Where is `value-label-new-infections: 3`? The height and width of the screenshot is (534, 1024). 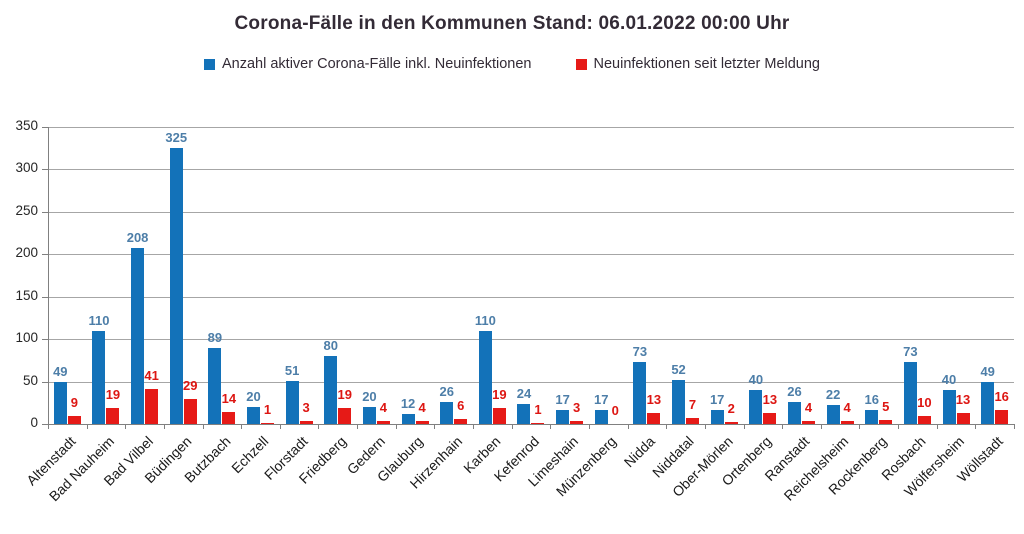 value-label-new-infections: 3 is located at coordinates (577, 408).